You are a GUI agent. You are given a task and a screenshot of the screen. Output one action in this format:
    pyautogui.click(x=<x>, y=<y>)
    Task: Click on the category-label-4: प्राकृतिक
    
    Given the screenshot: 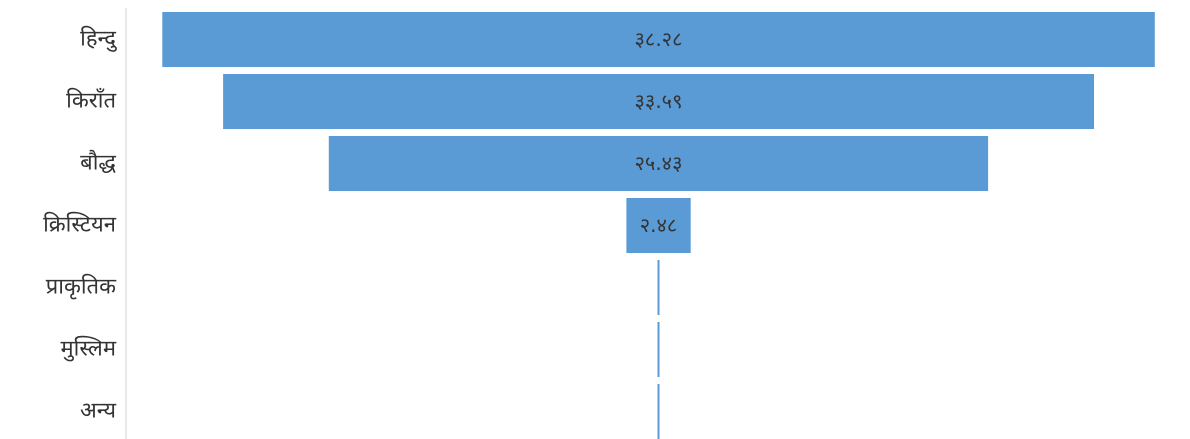 What is the action you would take?
    pyautogui.click(x=81, y=287)
    